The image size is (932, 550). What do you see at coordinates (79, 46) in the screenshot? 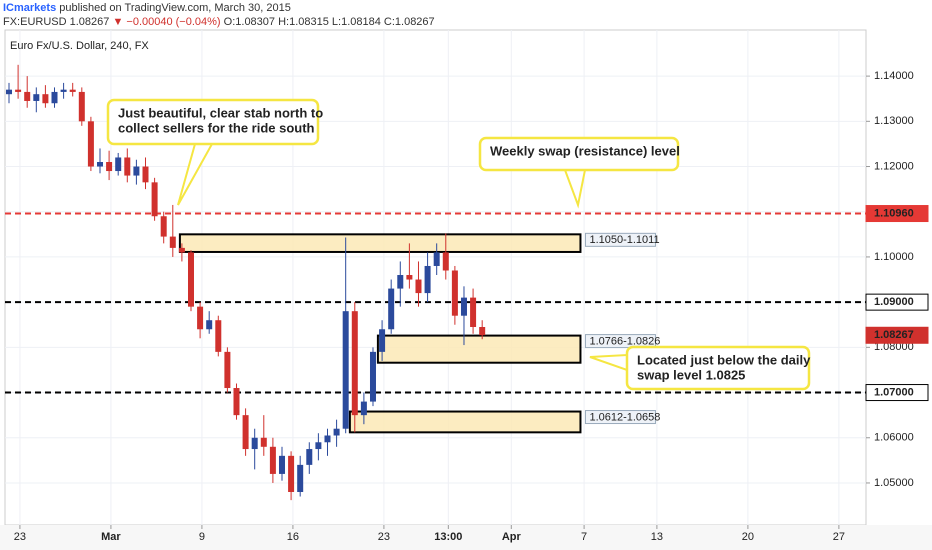
I see `chart-title: Euro Fx/U.S. Dollar, 240, FX` at bounding box center [79, 46].